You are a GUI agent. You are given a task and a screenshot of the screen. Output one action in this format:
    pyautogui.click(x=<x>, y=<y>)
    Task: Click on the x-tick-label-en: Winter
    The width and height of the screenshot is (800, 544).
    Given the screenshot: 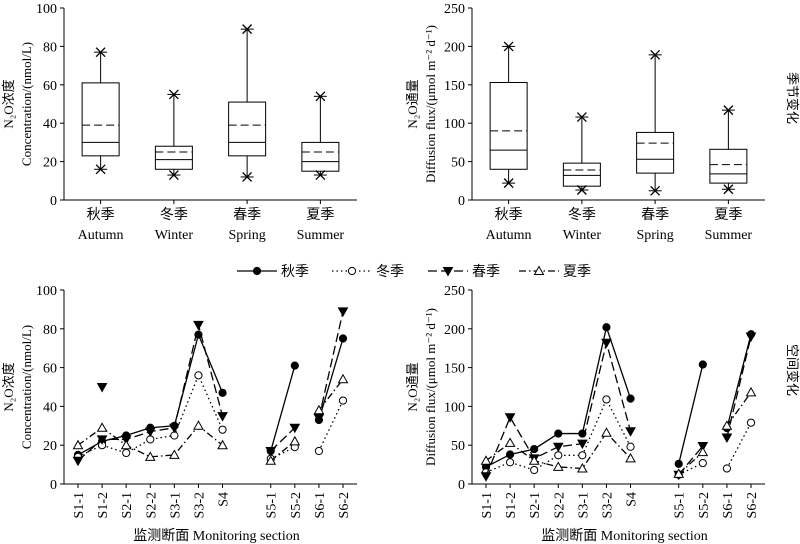 What is the action you would take?
    pyautogui.click(x=582, y=235)
    